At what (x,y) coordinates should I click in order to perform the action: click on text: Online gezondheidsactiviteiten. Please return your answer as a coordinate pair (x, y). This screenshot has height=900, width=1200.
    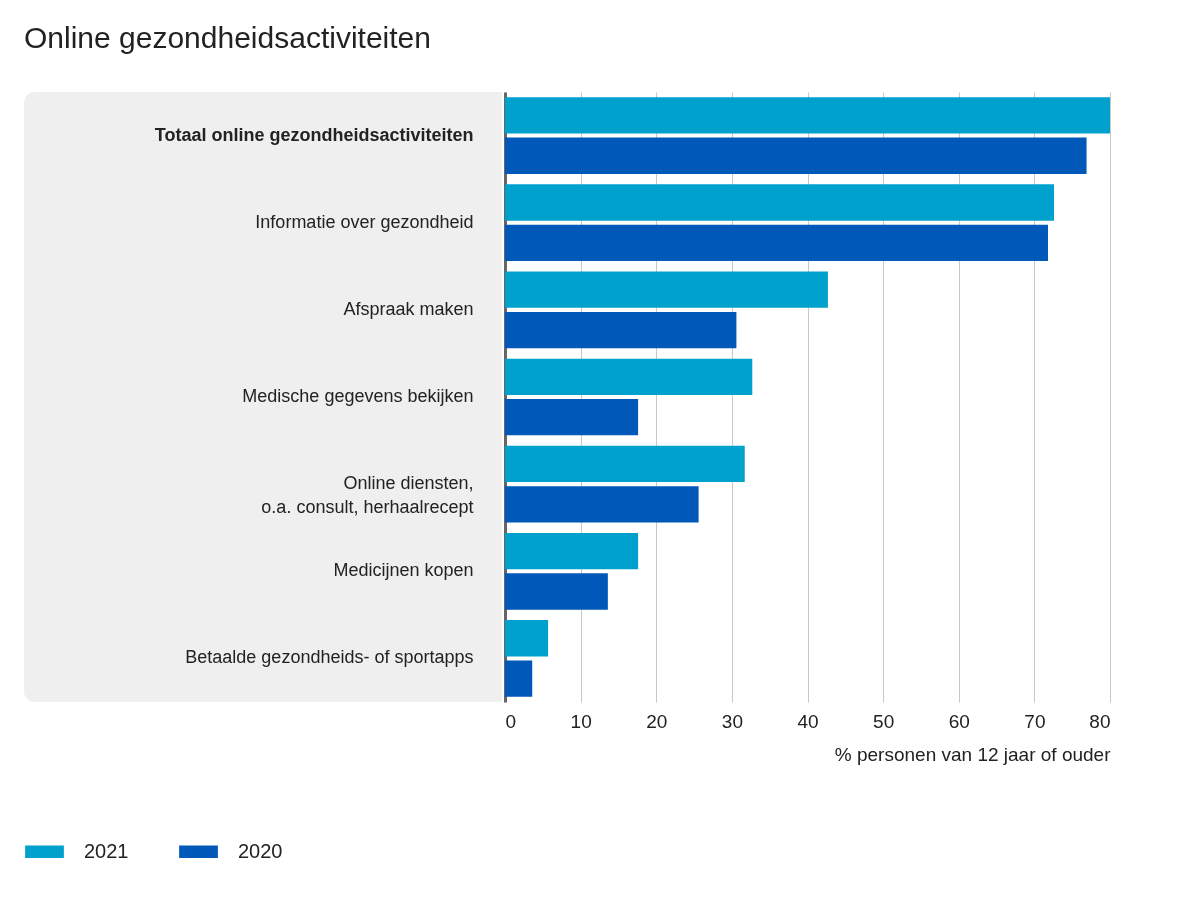
    Looking at the image, I should click on (227, 37).